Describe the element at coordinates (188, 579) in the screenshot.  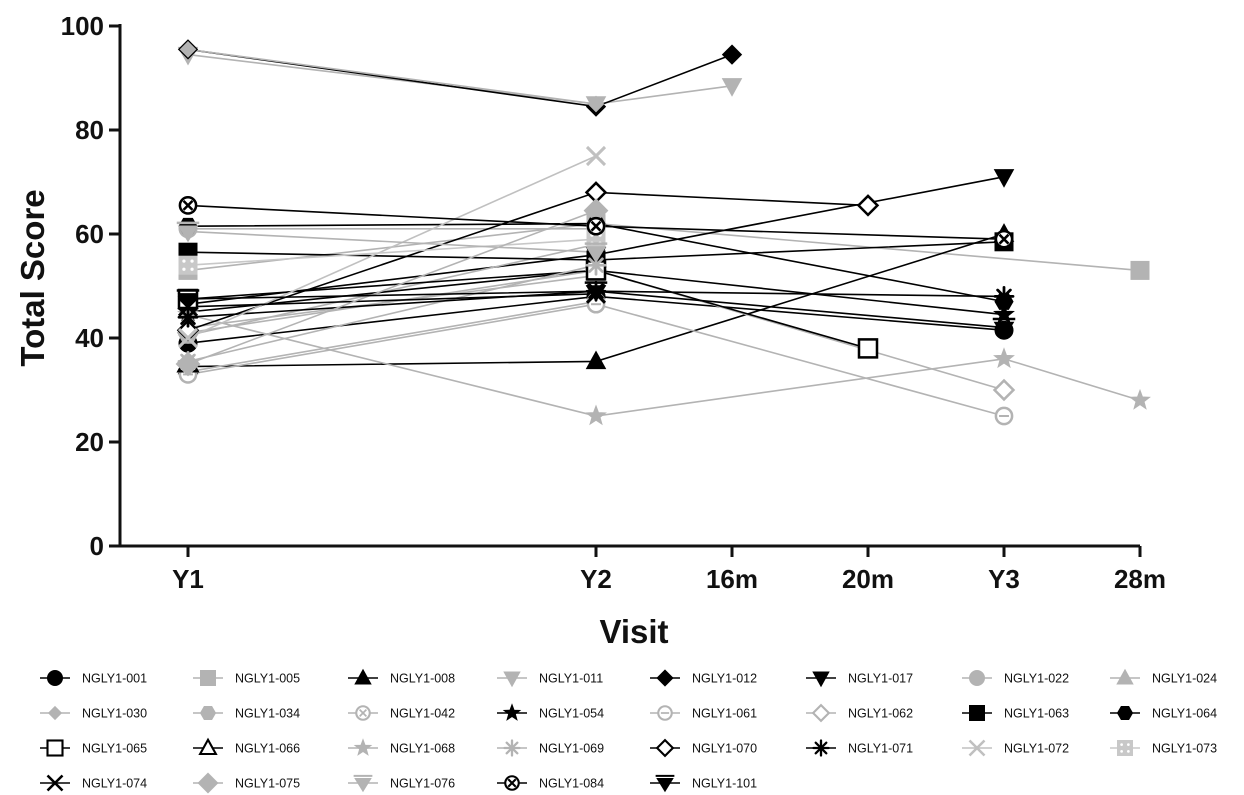
I see `x-tick-label: Y1` at that location.